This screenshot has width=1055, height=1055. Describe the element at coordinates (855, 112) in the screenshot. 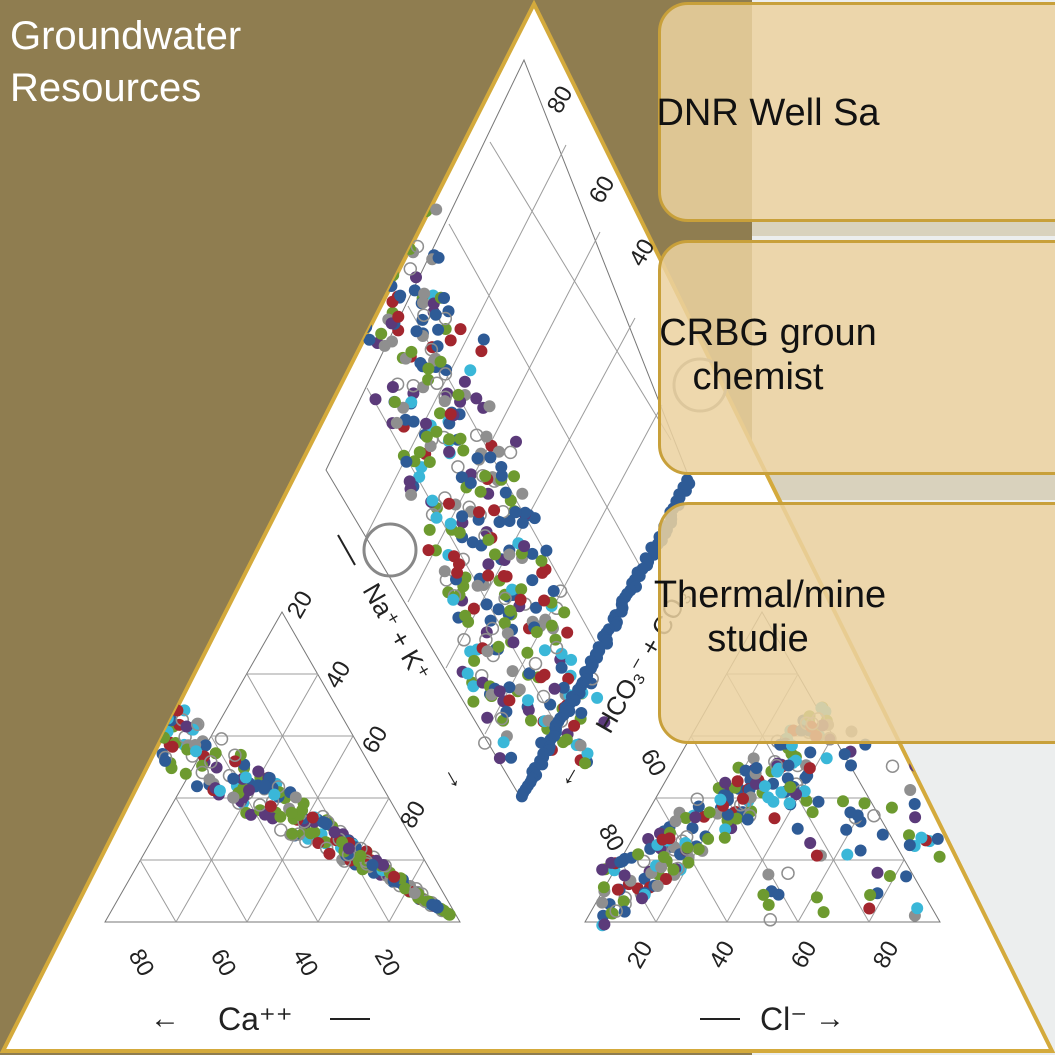

I see `card-dnr-well: DNR Well Sa` at that location.